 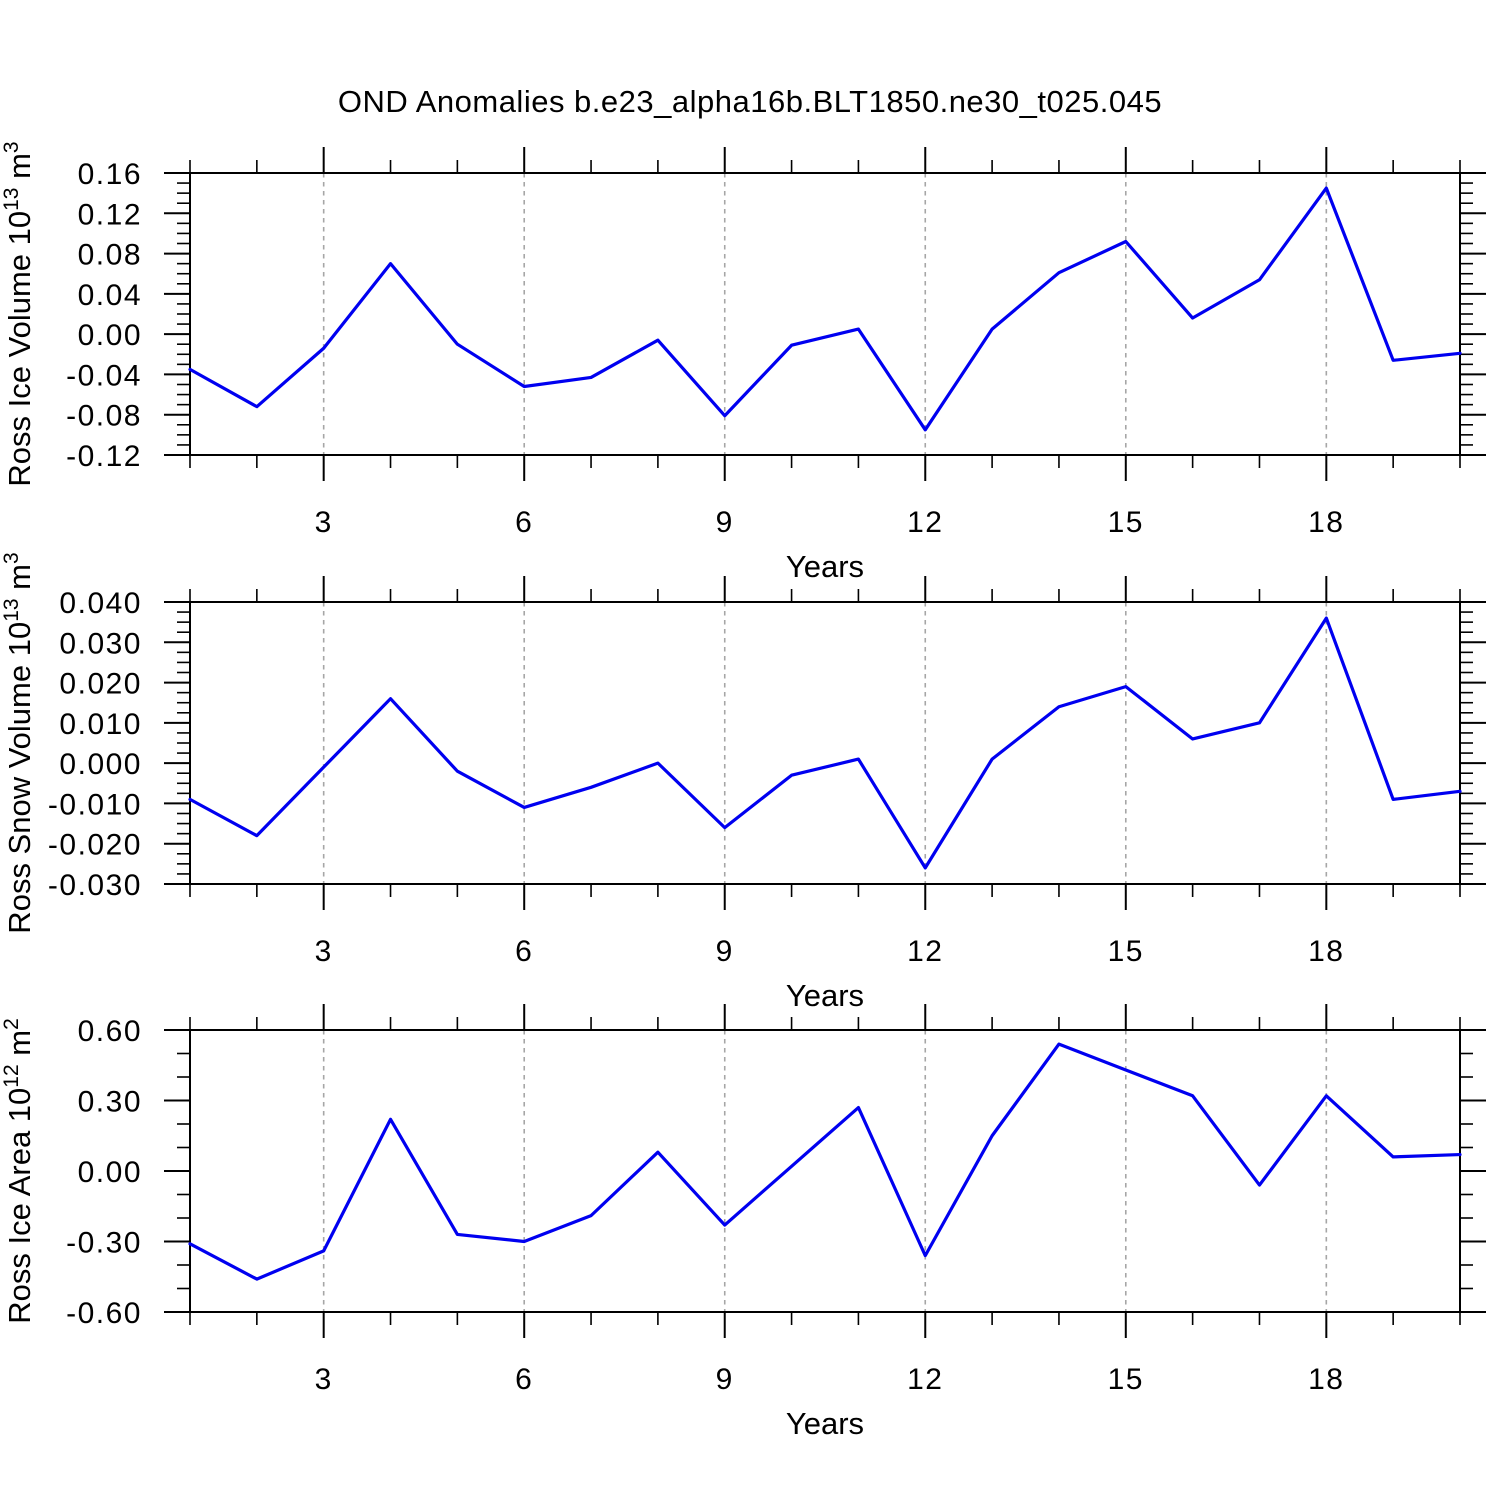 What do you see at coordinates (104, 1313) in the screenshot?
I see `ross-ice-area-y-tick-label: -0.60` at bounding box center [104, 1313].